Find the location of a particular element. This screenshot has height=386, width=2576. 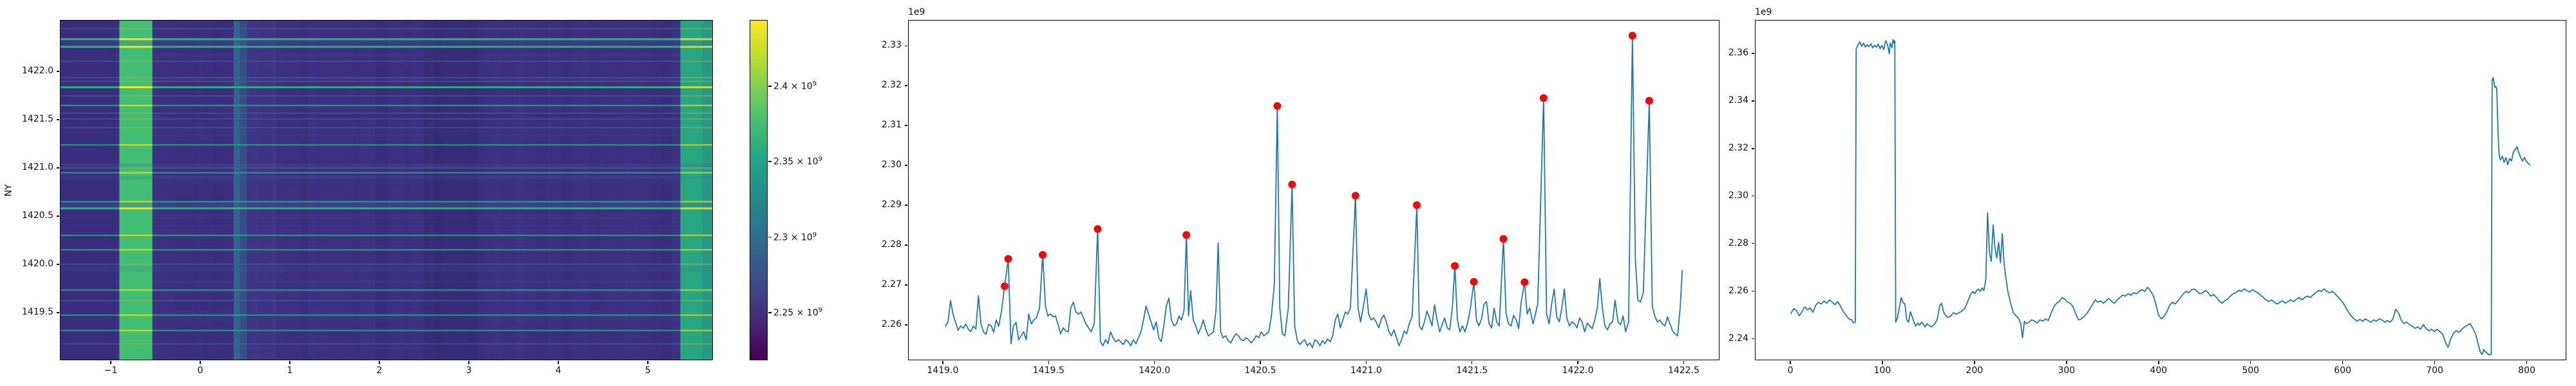

colorbar-tick-text: 2.25 × 10 is located at coordinates (796, 313).